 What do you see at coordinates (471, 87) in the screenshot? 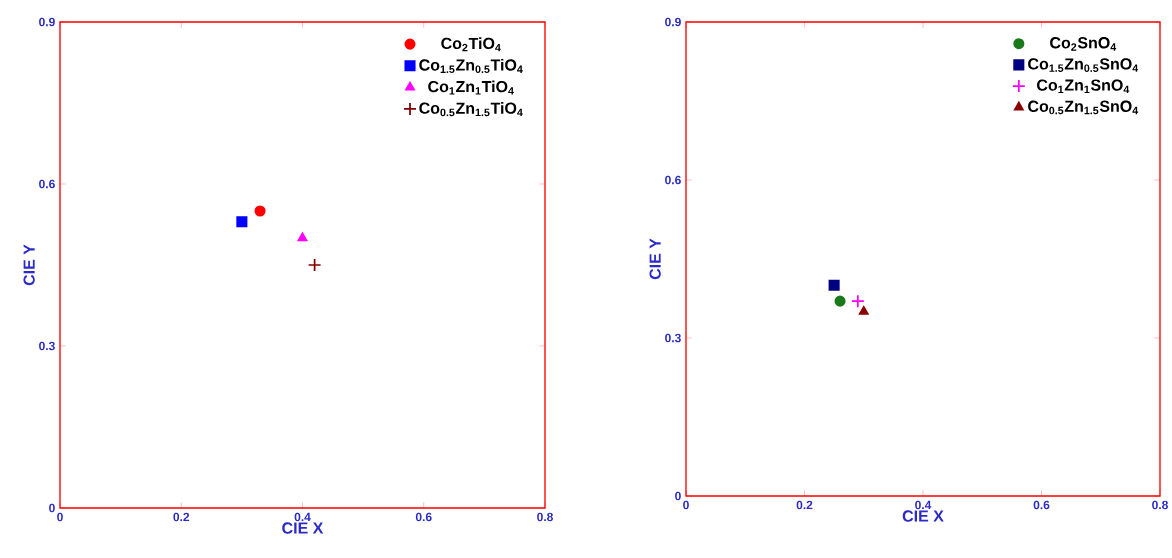
I see `legend-label: Co$_{1}$Zn$_{1}$TiO$_{4}$` at bounding box center [471, 87].